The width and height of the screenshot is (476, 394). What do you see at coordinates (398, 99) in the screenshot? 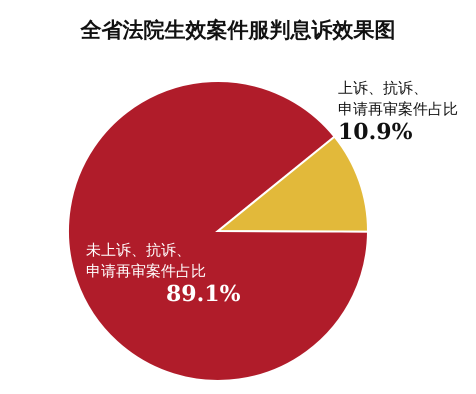
I see `slice-label: 上诉、抗诉、申请再审案件占比` at bounding box center [398, 99].